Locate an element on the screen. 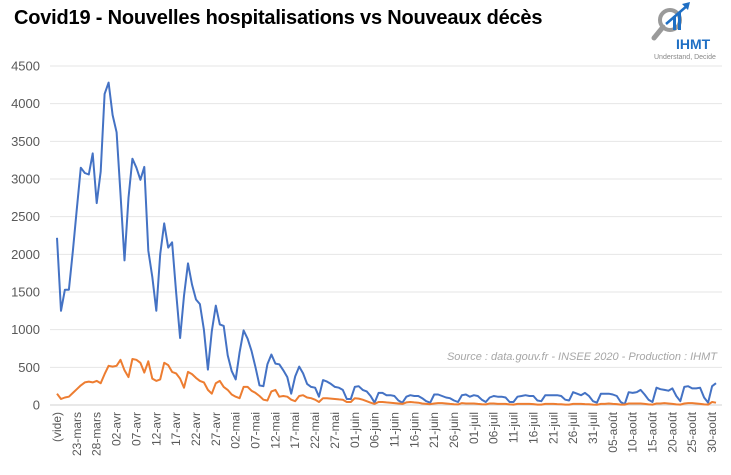  x-tick-label: 02-avr is located at coordinates (117, 429).